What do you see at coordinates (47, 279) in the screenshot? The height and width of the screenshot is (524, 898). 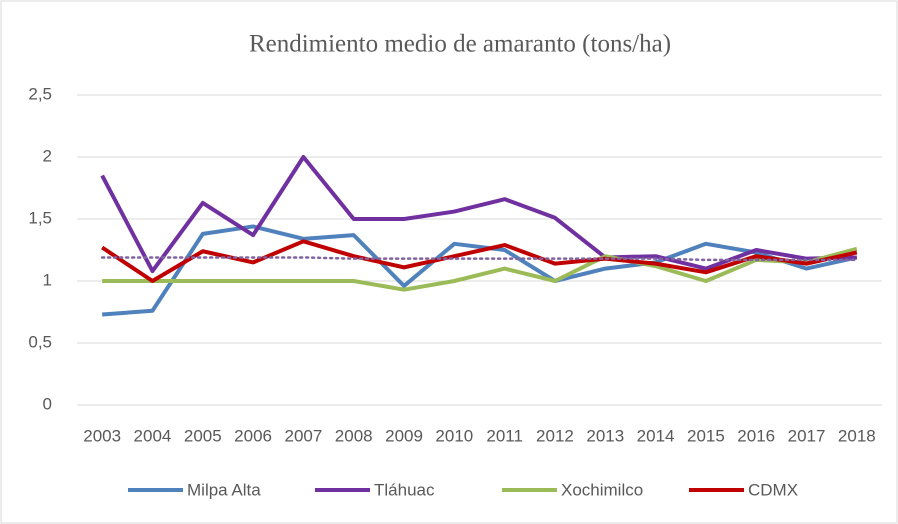 I see `y-tick-label: 1` at bounding box center [47, 279].